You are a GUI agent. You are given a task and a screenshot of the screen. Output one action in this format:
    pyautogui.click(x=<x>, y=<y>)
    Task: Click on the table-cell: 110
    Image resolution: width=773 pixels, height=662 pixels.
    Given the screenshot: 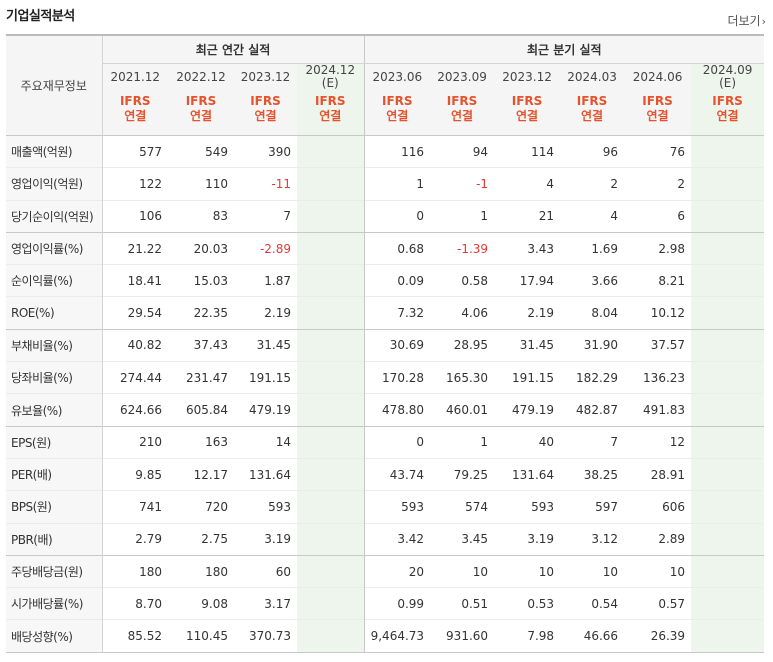 What is the action you would take?
    pyautogui.click(x=216, y=183)
    